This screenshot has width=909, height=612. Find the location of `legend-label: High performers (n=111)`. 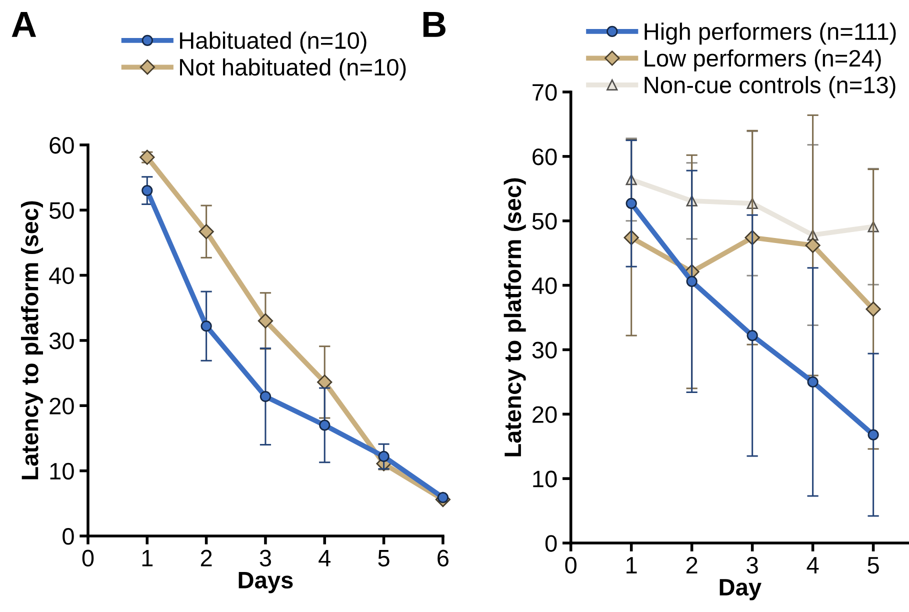

legend-label: High performers (n=111) is located at coordinates (770, 33).